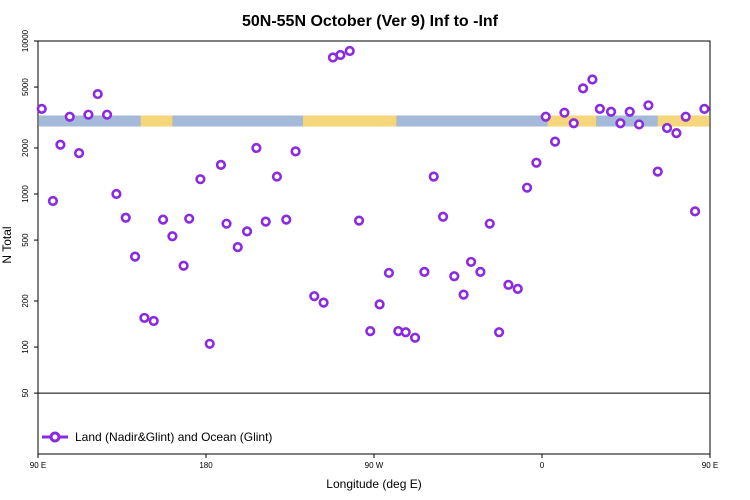 Image resolution: width=750 pixels, height=500 pixels. I want to click on surface-strip, so click(374, 121).